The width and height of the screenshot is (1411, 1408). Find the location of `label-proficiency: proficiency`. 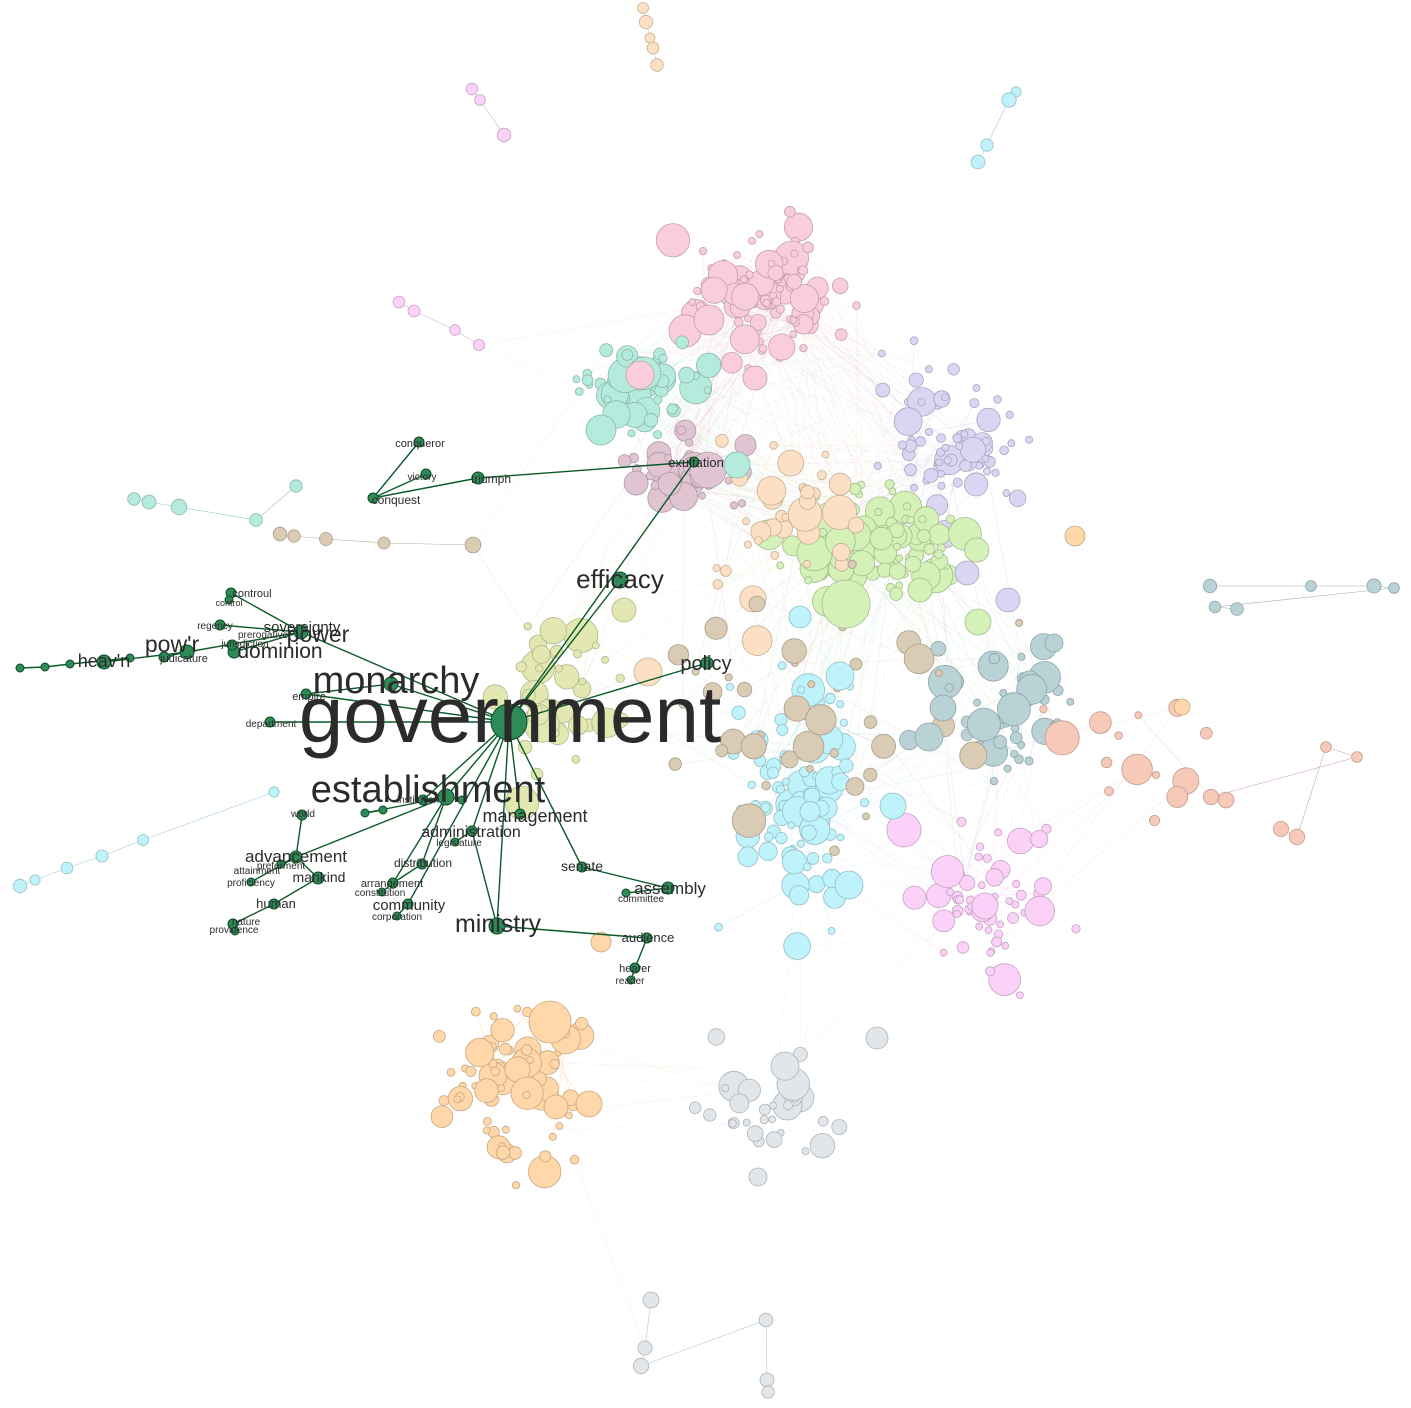

label-proficiency: proficiency is located at coordinates (251, 883).